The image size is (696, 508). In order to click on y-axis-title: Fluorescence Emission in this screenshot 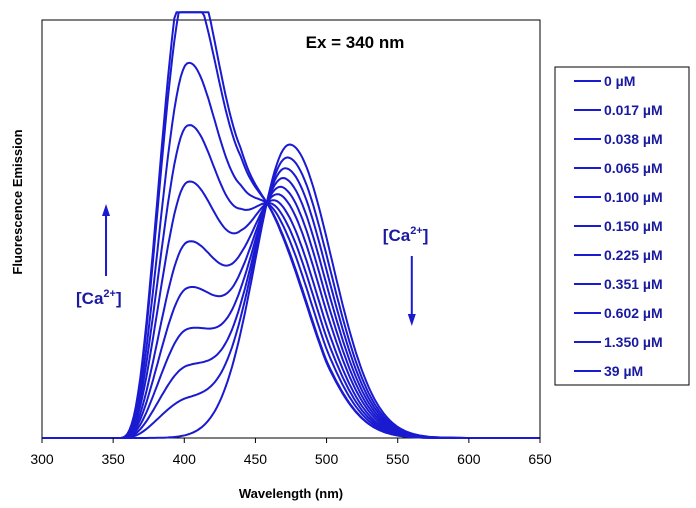, I will do `click(17, 201)`.